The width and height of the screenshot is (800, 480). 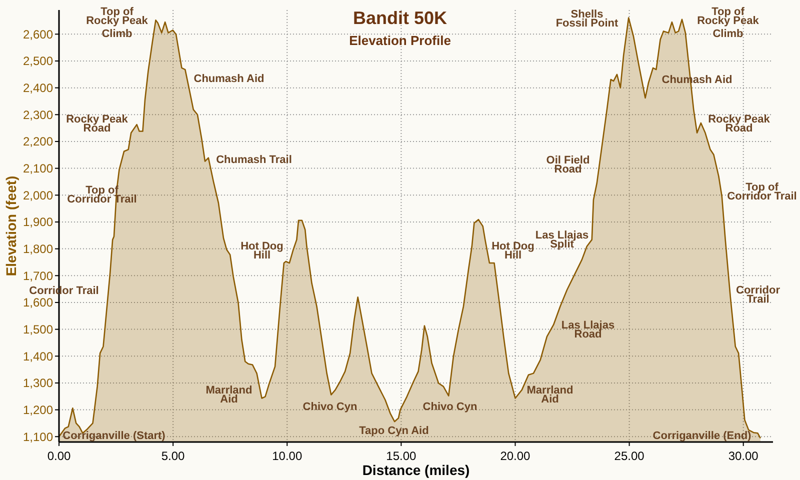 What do you see at coordinates (38, 410) in the screenshot?
I see `y-tick-label: 1,200` at bounding box center [38, 410].